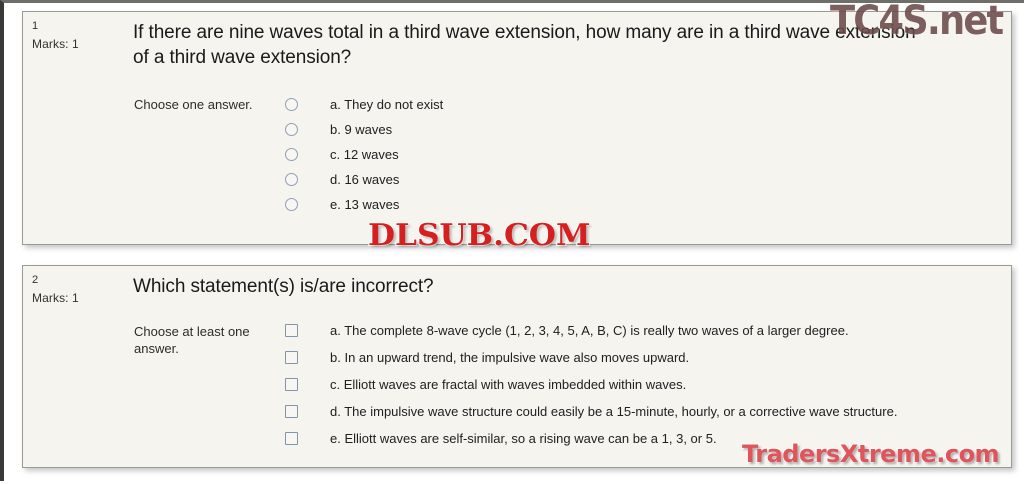 The width and height of the screenshot is (1024, 484). I want to click on question-2-number: 2, so click(35, 280).